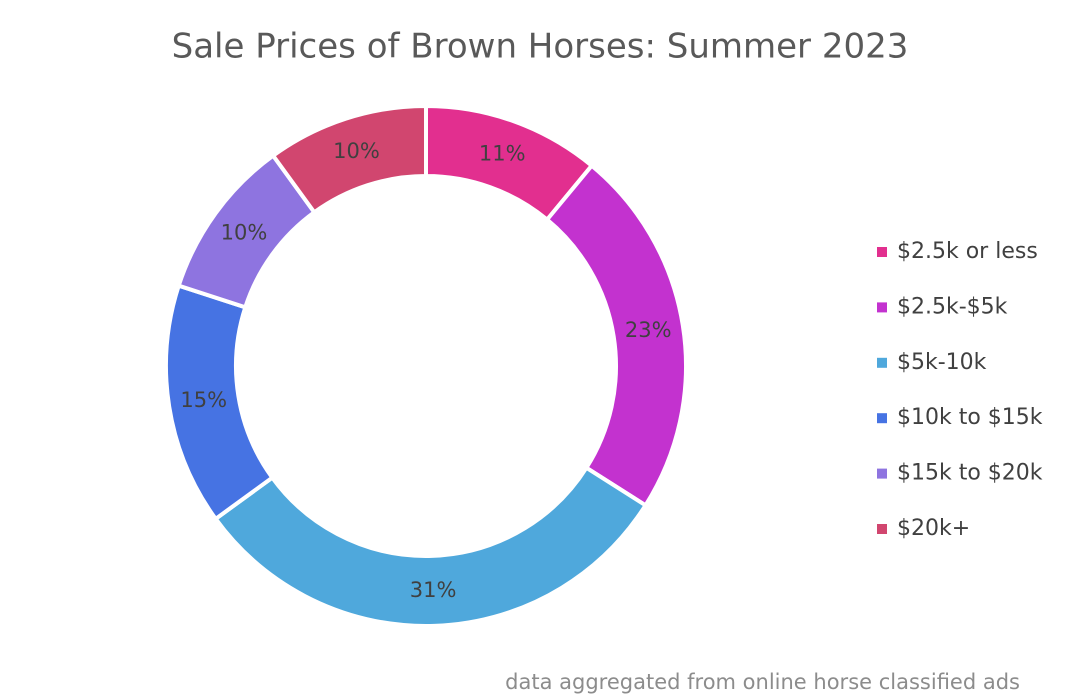 This screenshot has height=698, width=1080. I want to click on legend-label: $10k to $15k, so click(970, 417).